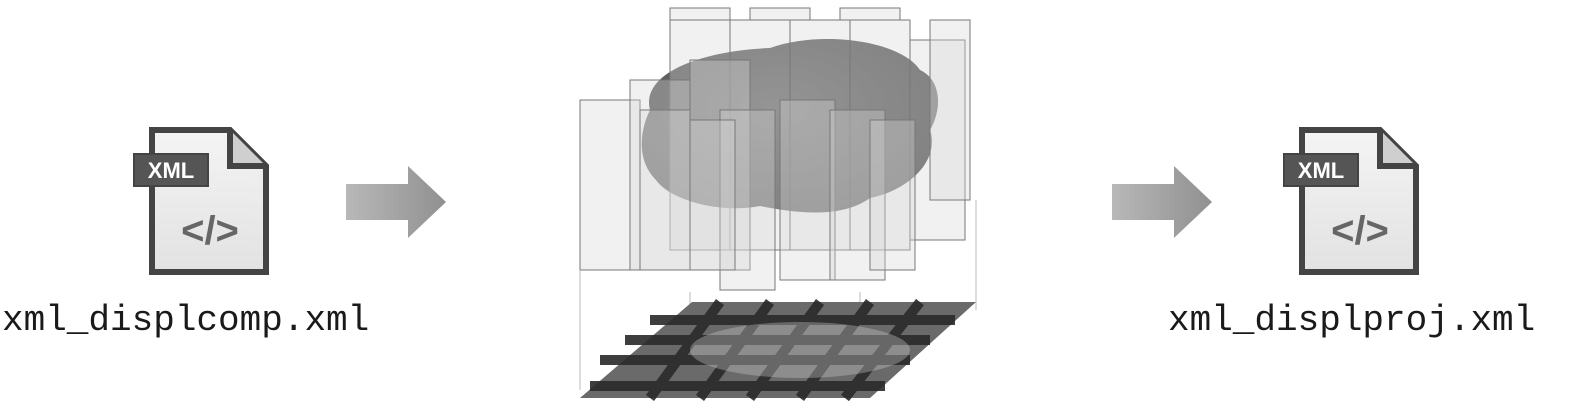 This screenshot has height=409, width=1592. I want to click on projection-plane, so click(778, 350).